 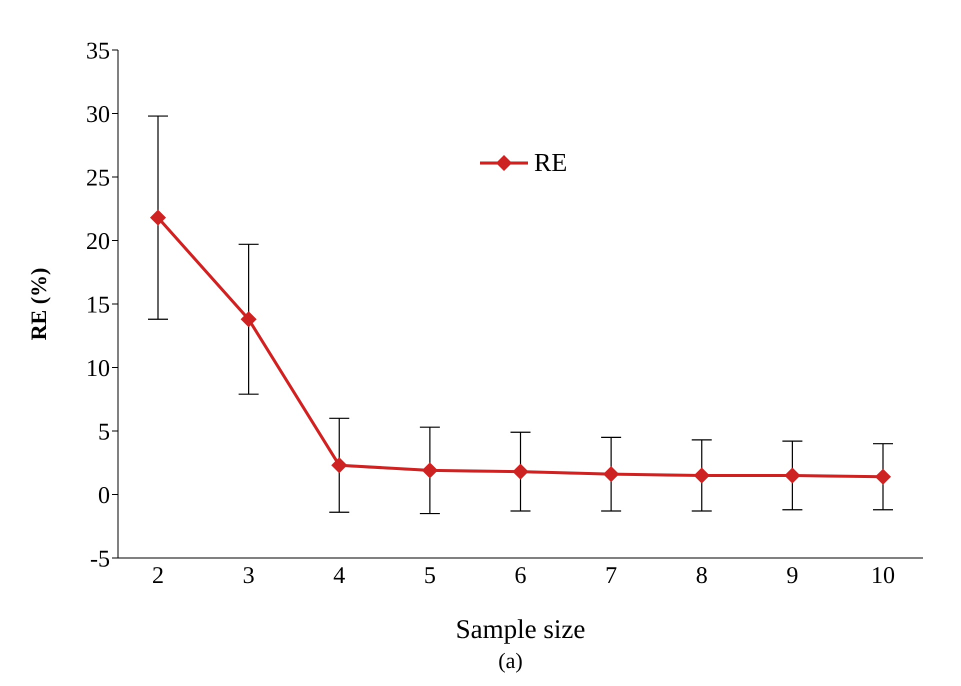 What do you see at coordinates (430, 576) in the screenshot?
I see `x-tick-label: 5` at bounding box center [430, 576].